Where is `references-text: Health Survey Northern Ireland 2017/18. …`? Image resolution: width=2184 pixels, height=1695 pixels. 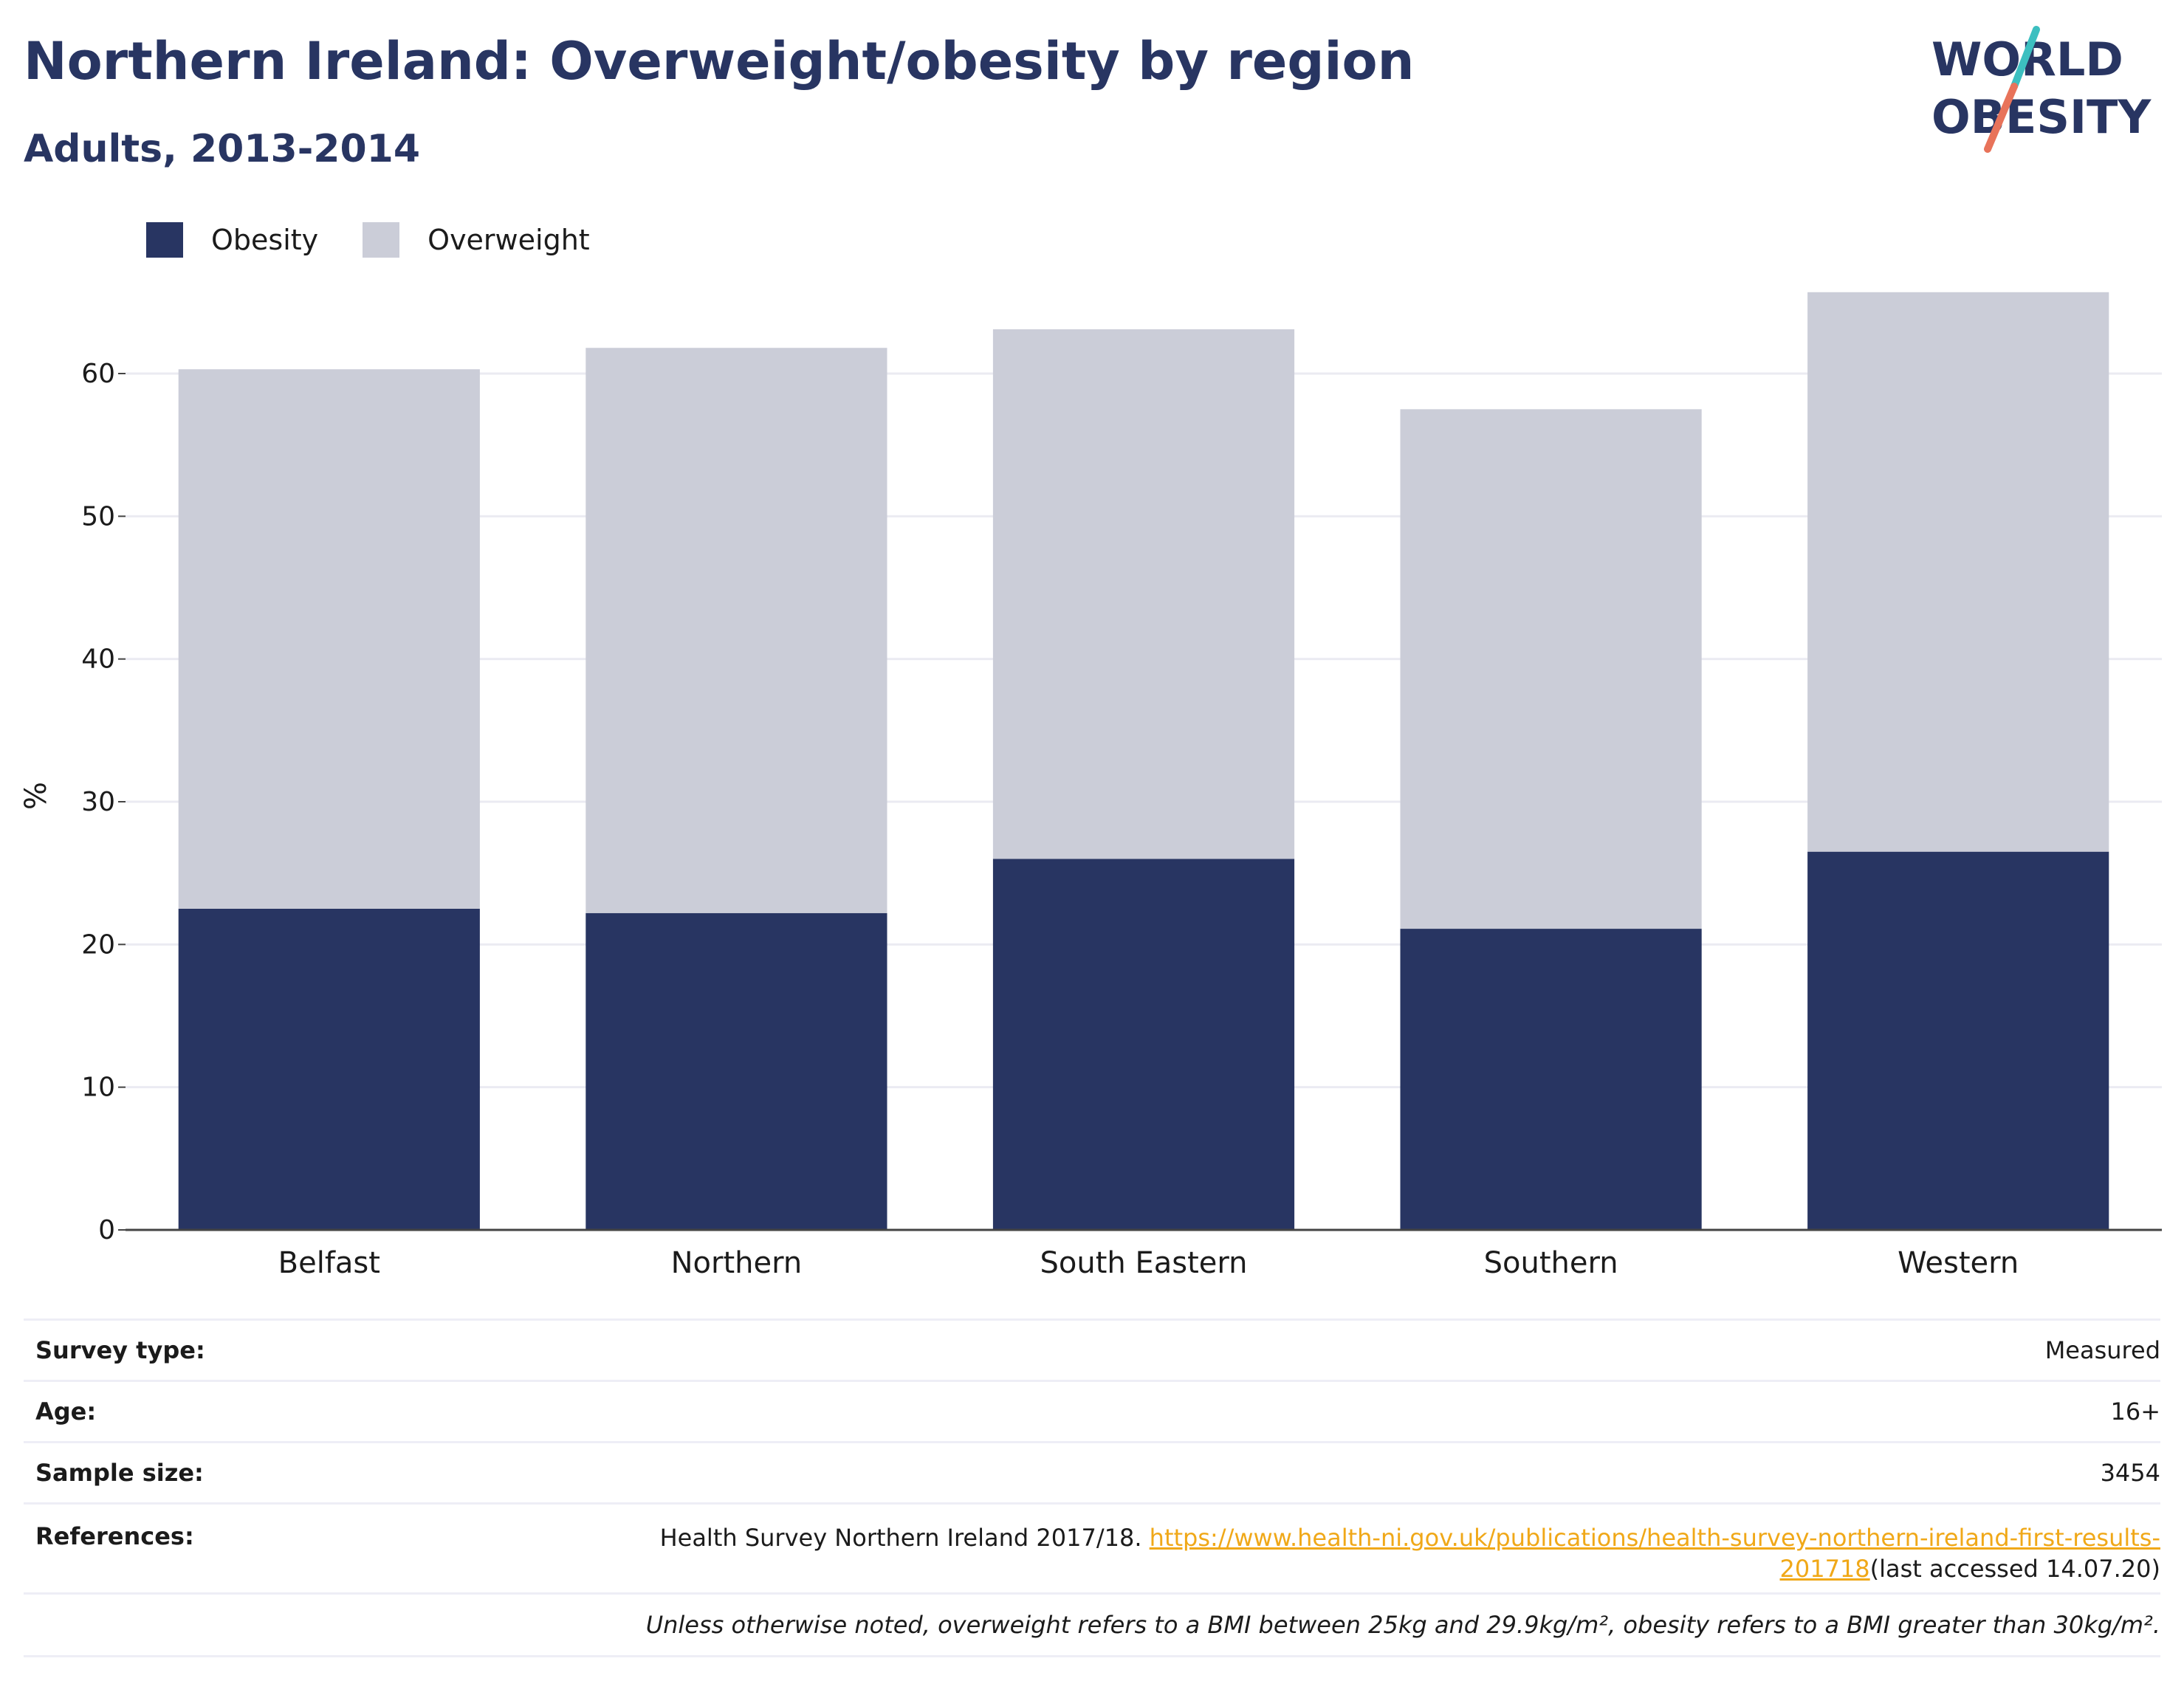 references-text: Health Survey Northern Ireland 2017/18. … is located at coordinates (1410, 1553).